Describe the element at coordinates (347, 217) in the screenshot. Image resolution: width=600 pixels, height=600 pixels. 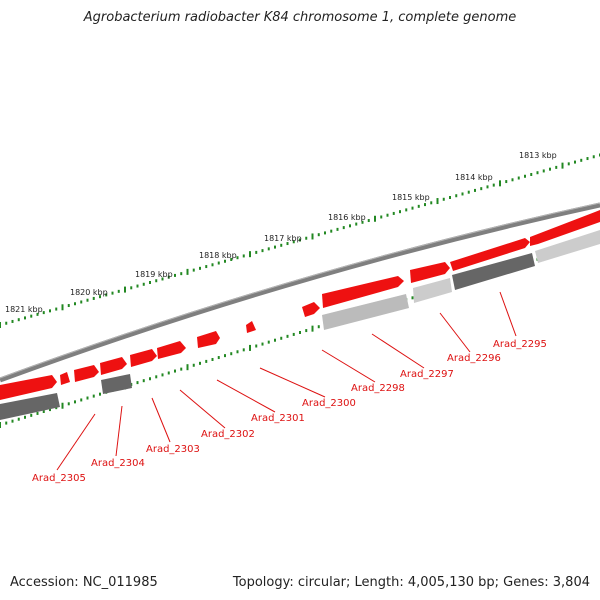
I see `tick-label-1816: 1816 kbp` at that location.